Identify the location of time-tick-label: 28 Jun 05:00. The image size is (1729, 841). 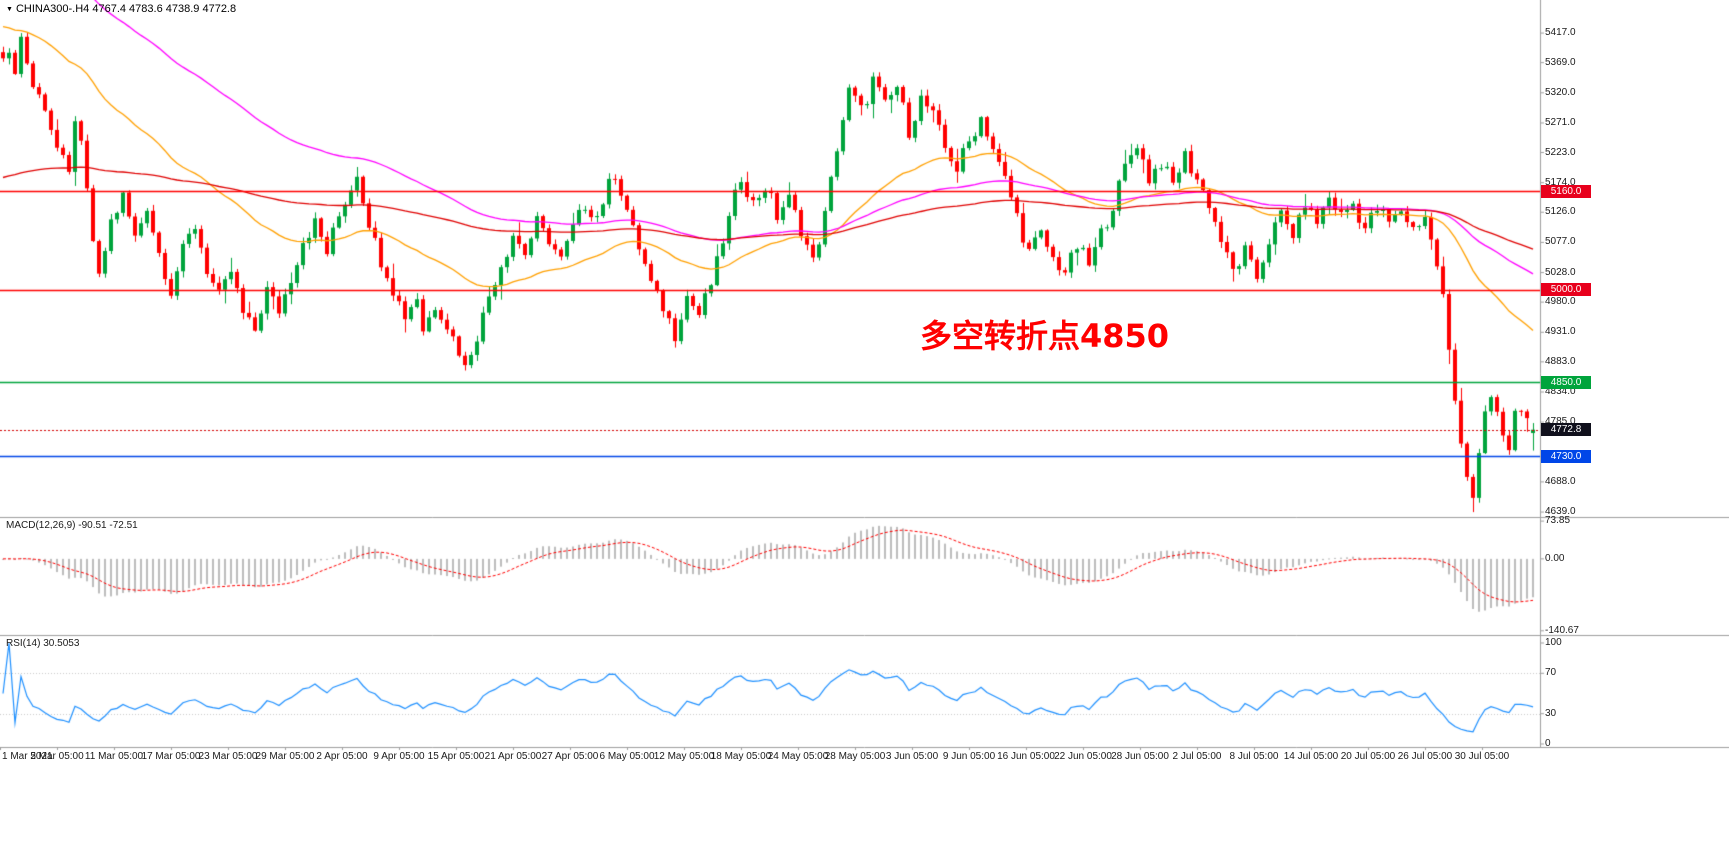
(1140, 756).